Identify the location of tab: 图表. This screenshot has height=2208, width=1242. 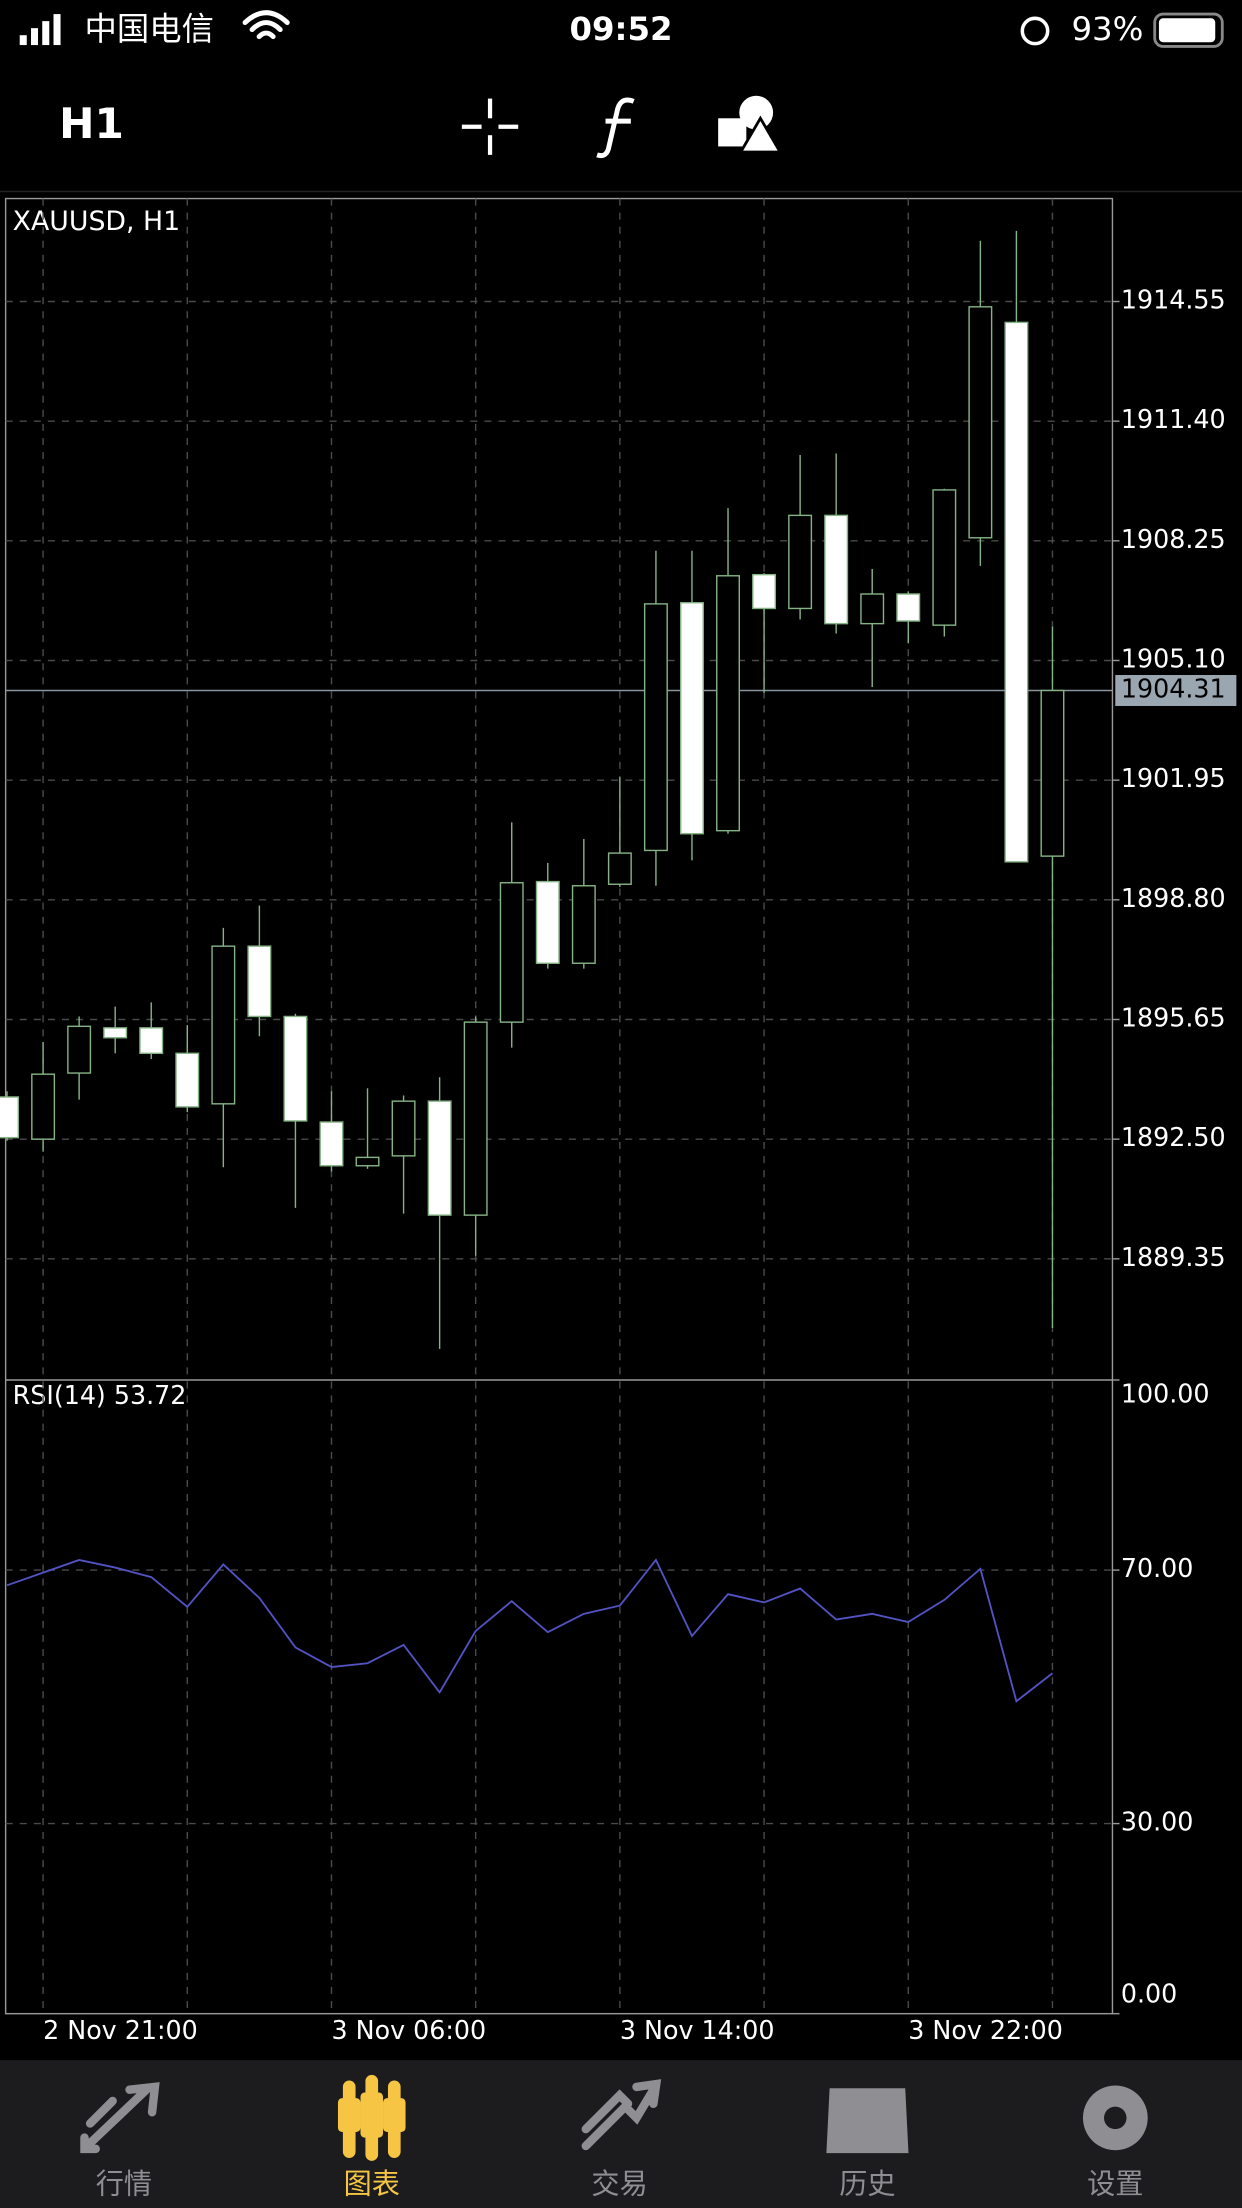
(371, 2137).